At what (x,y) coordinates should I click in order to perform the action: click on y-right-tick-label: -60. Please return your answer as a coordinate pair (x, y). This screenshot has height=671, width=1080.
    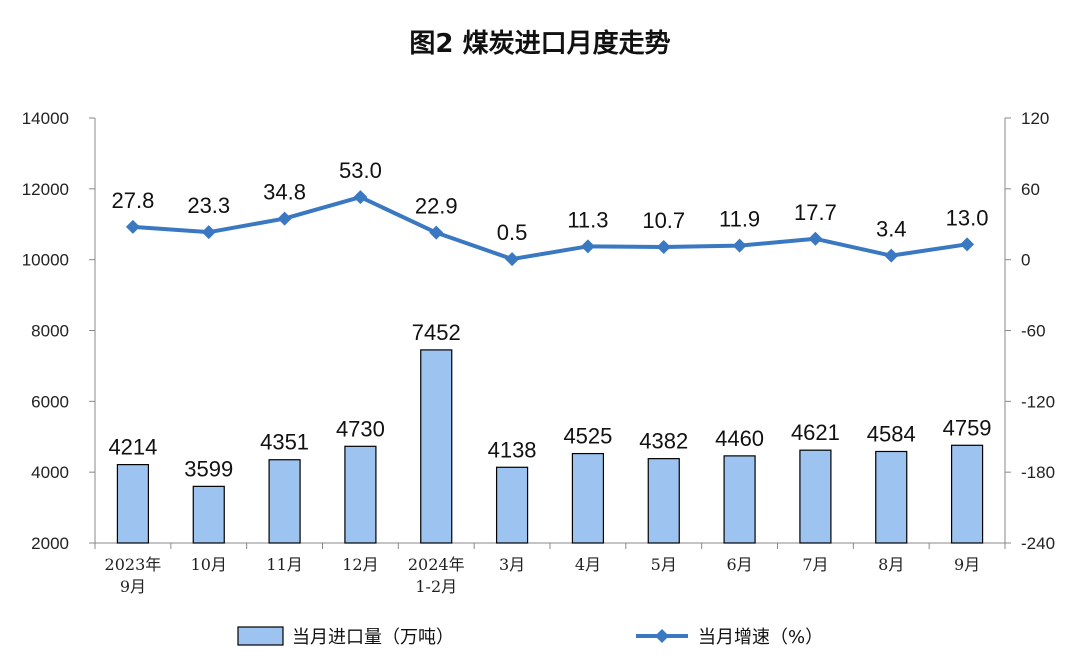
    Looking at the image, I should click on (1033, 331).